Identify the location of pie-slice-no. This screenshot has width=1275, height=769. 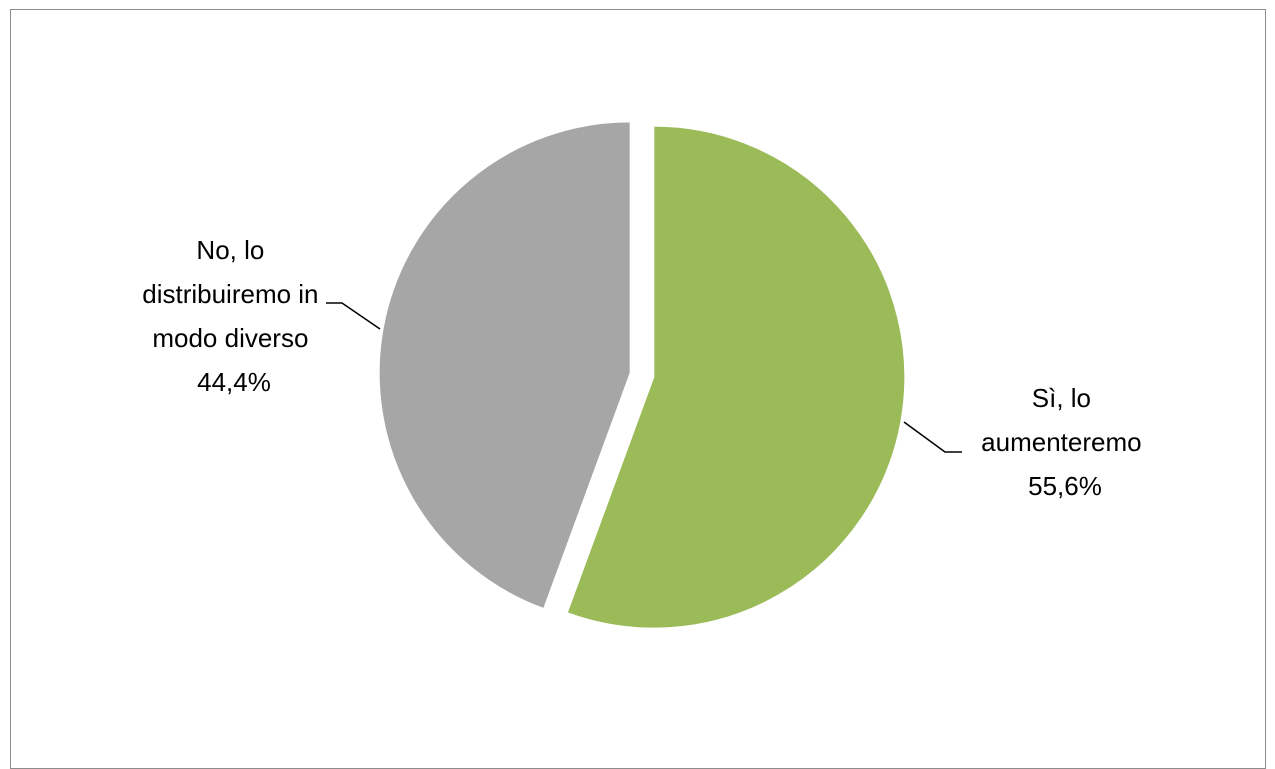
(504, 365).